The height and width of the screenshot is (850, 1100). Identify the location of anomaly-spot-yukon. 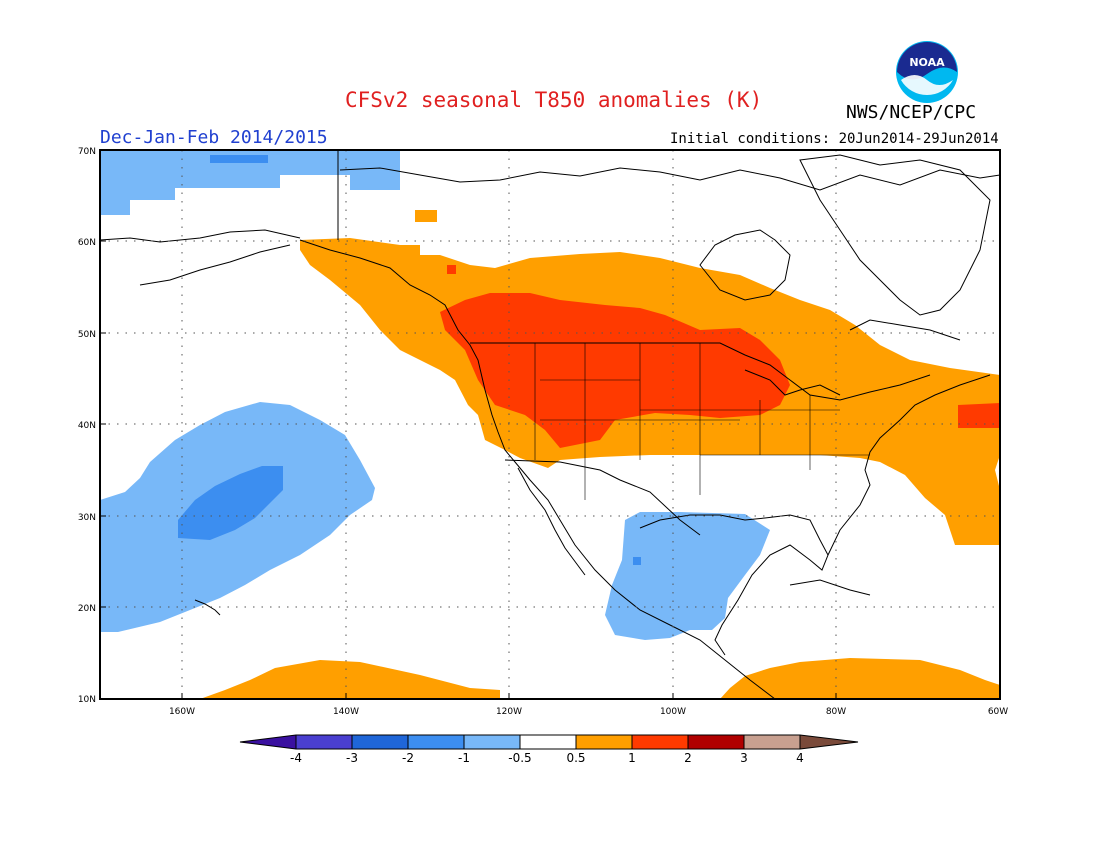
(451, 269).